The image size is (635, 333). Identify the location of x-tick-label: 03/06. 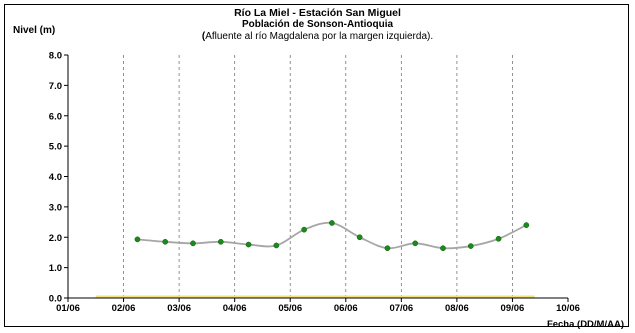
(179, 308).